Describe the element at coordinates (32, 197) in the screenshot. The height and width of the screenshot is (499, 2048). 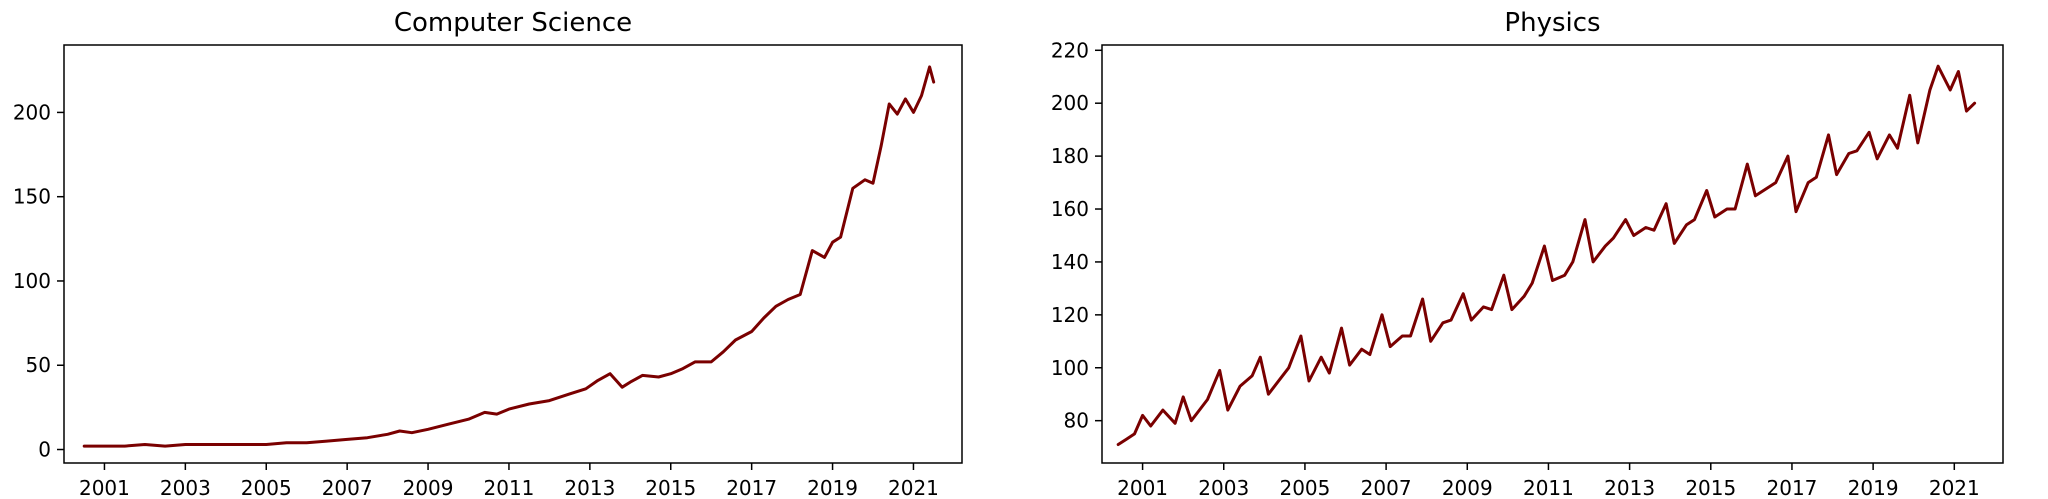
I see `y-tick-label: 150` at that location.